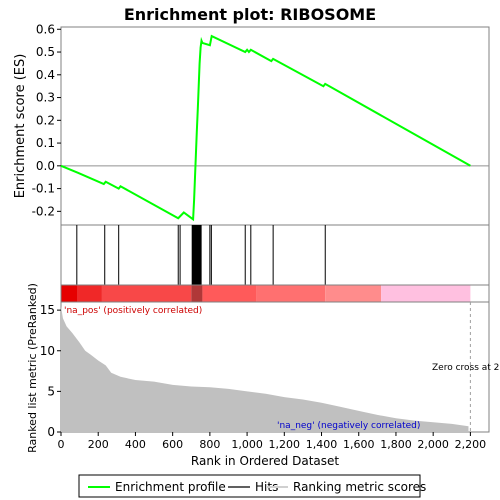 Image resolution: width=500 pixels, height=500 pixels. Describe the element at coordinates (50, 371) in the screenshot. I see `metric-y-axis: 15 10 5 0` at that location.